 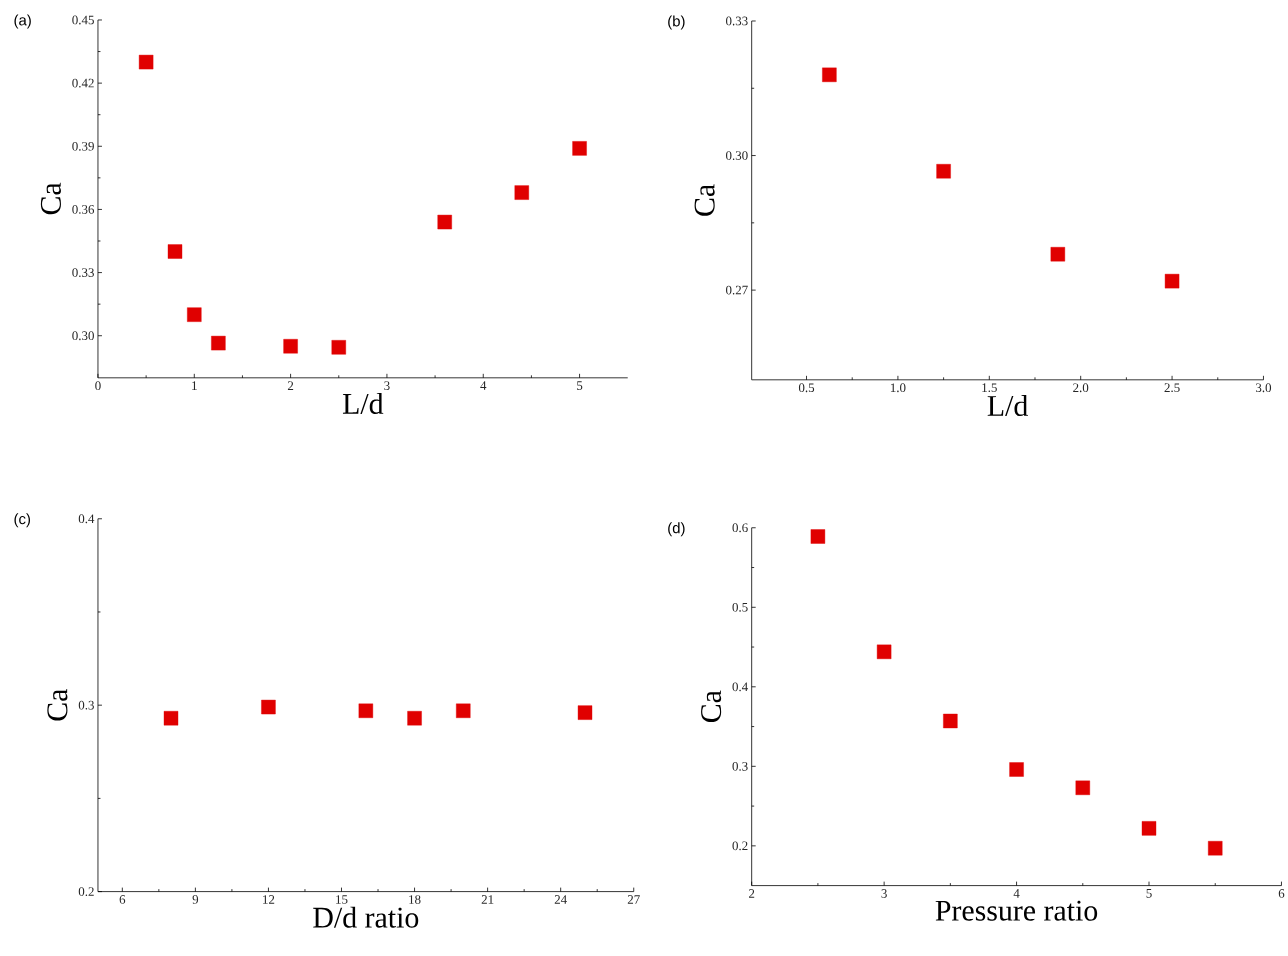 What do you see at coordinates (1016, 910) in the screenshot?
I see `x-axis-title: Pressure ratio` at bounding box center [1016, 910].